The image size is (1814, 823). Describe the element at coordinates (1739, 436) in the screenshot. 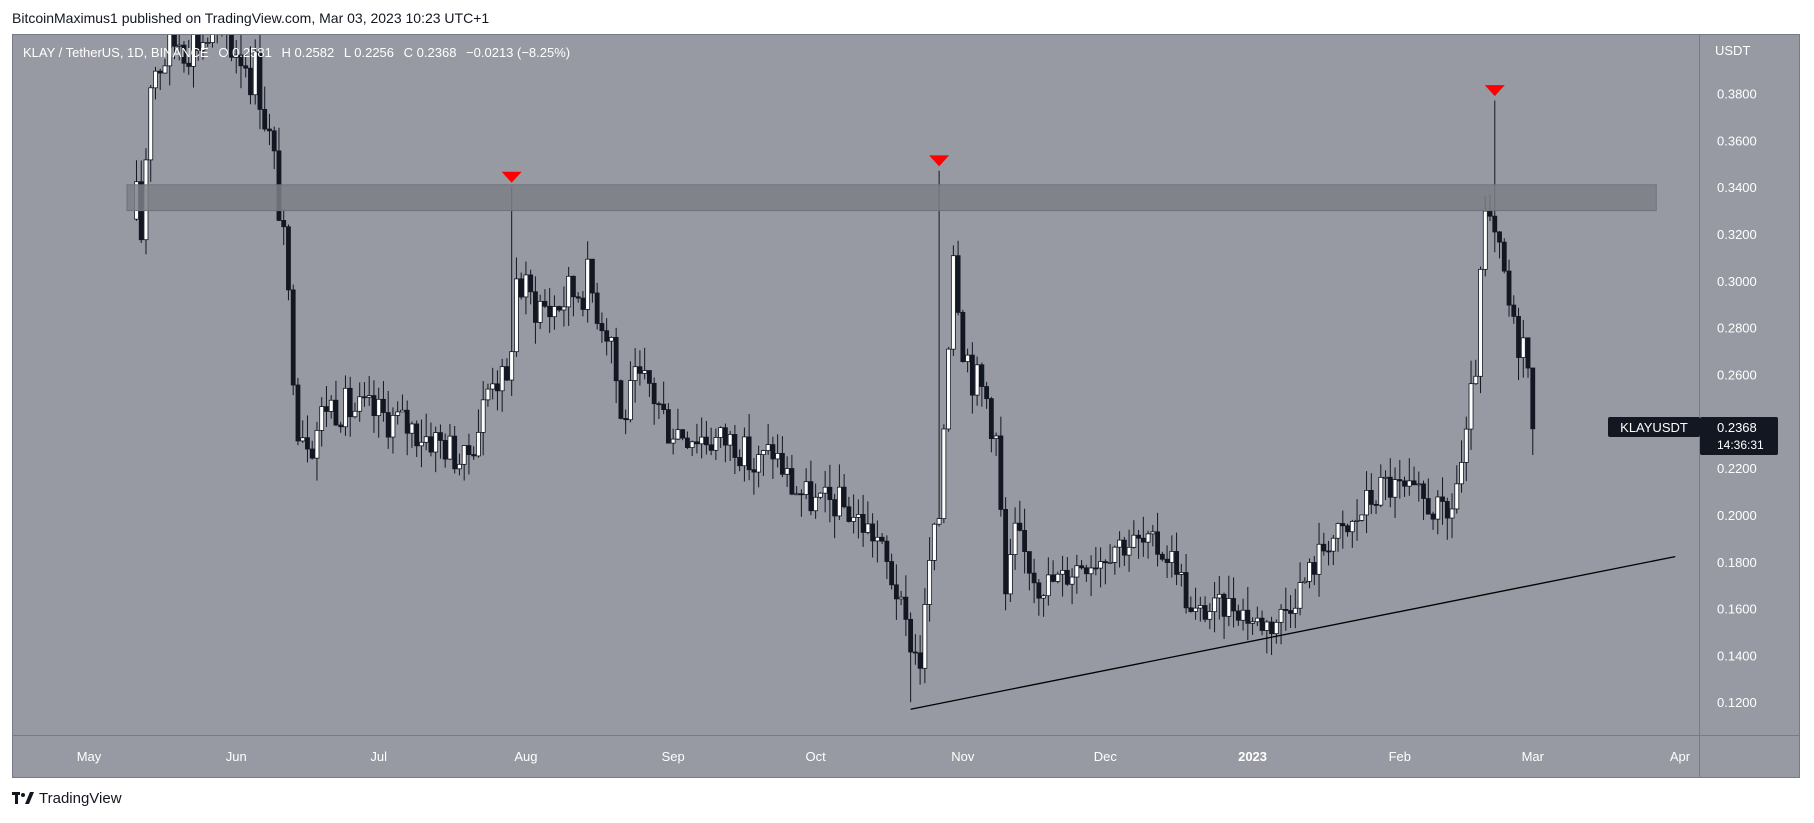

I see `price-tag-value-box` at that location.